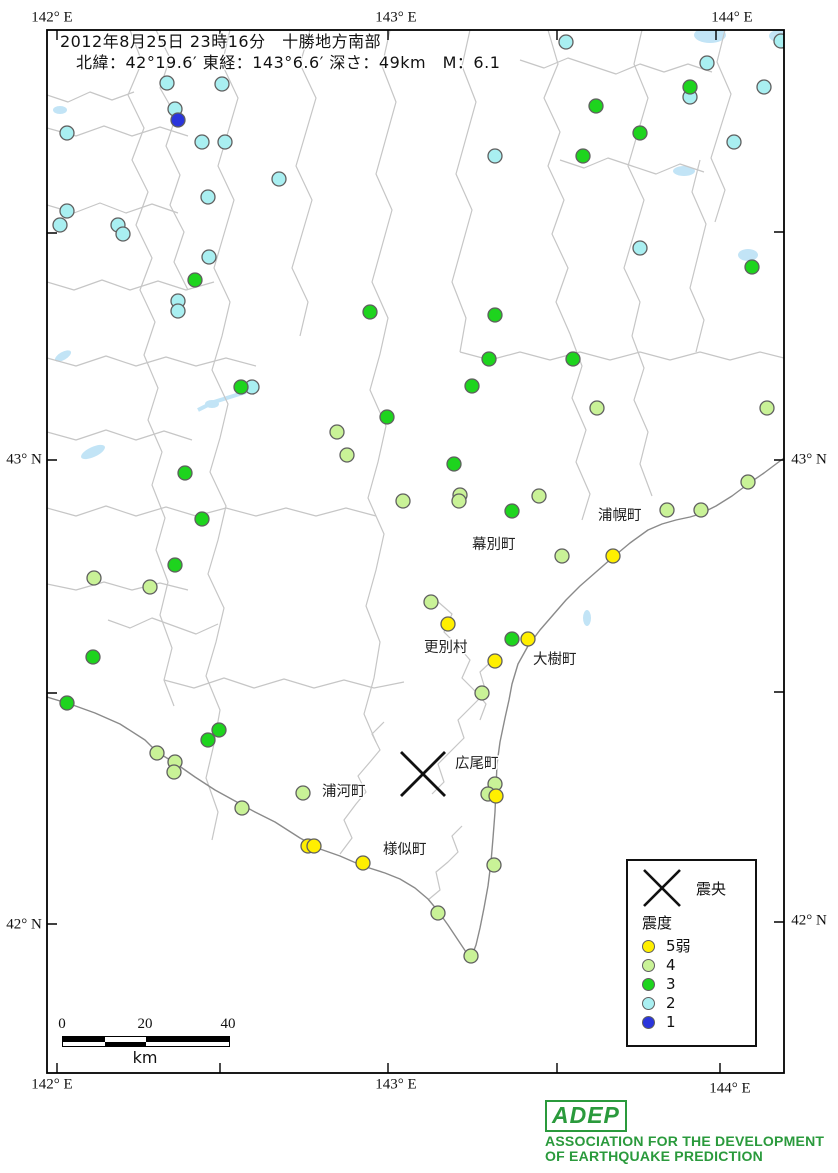 Image resolution: width=838 pixels, height=1173 pixels. I want to click on scale-tick-40: 40, so click(228, 1024).